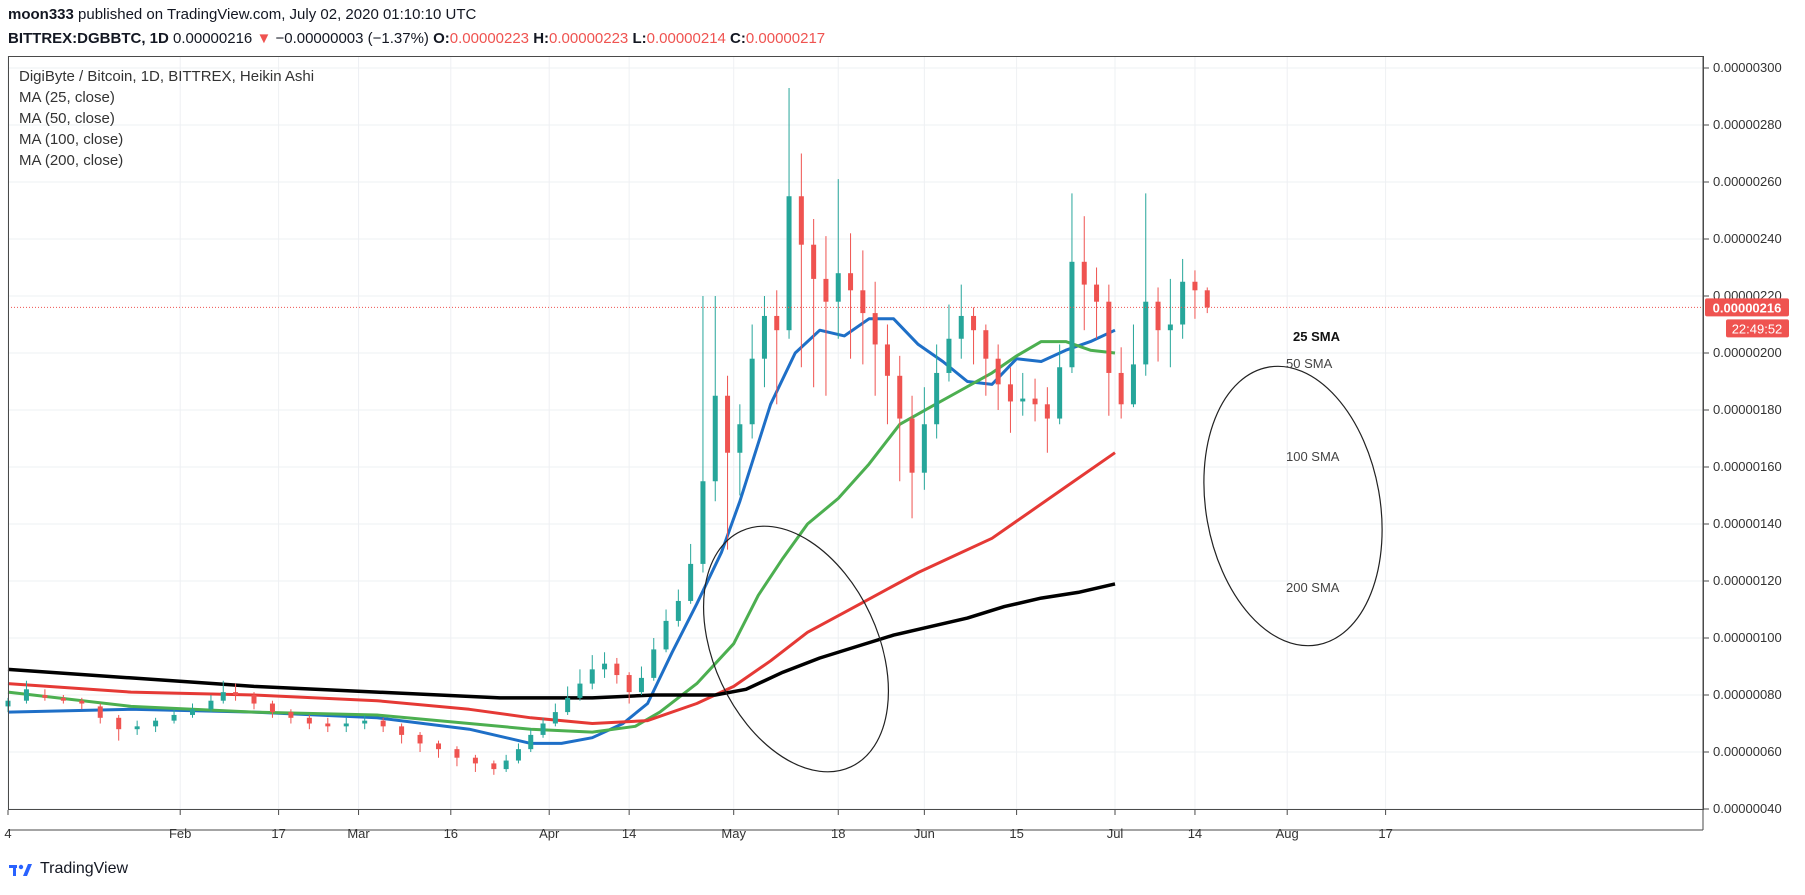 This screenshot has height=895, width=1805. What do you see at coordinates (1287, 833) in the screenshot?
I see `x-tick-label: Aug` at bounding box center [1287, 833].